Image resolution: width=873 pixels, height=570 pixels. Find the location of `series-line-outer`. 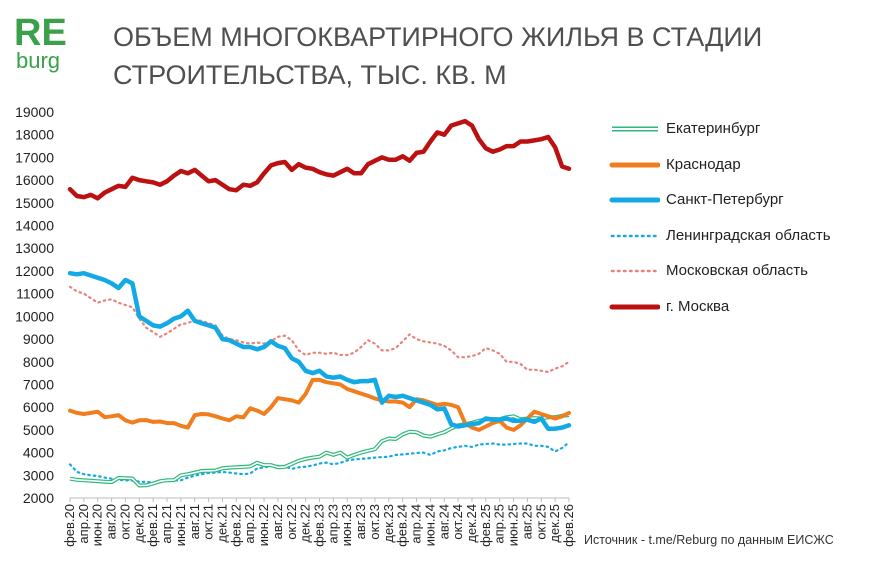

series-line-outer is located at coordinates (319, 450).